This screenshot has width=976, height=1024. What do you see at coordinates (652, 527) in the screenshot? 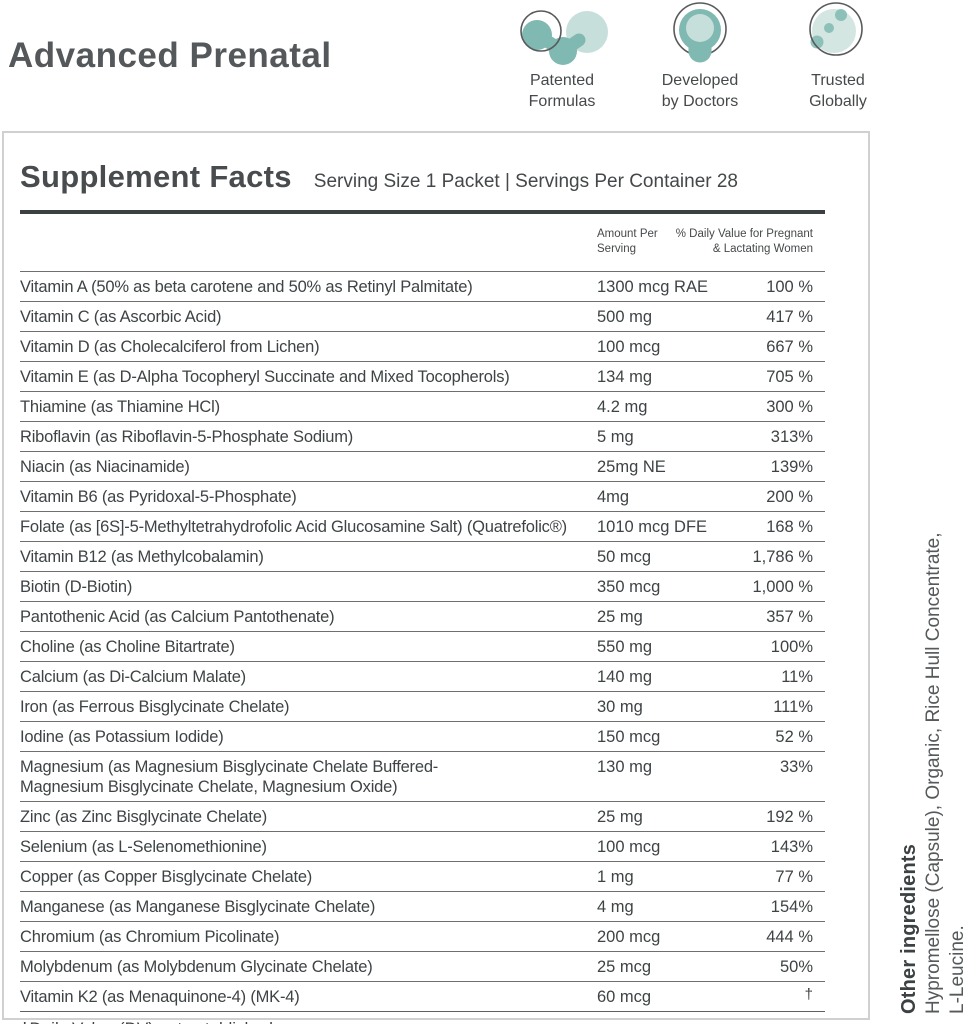
I see `nutrient-amount: 1010 mcg DFE` at bounding box center [652, 527].